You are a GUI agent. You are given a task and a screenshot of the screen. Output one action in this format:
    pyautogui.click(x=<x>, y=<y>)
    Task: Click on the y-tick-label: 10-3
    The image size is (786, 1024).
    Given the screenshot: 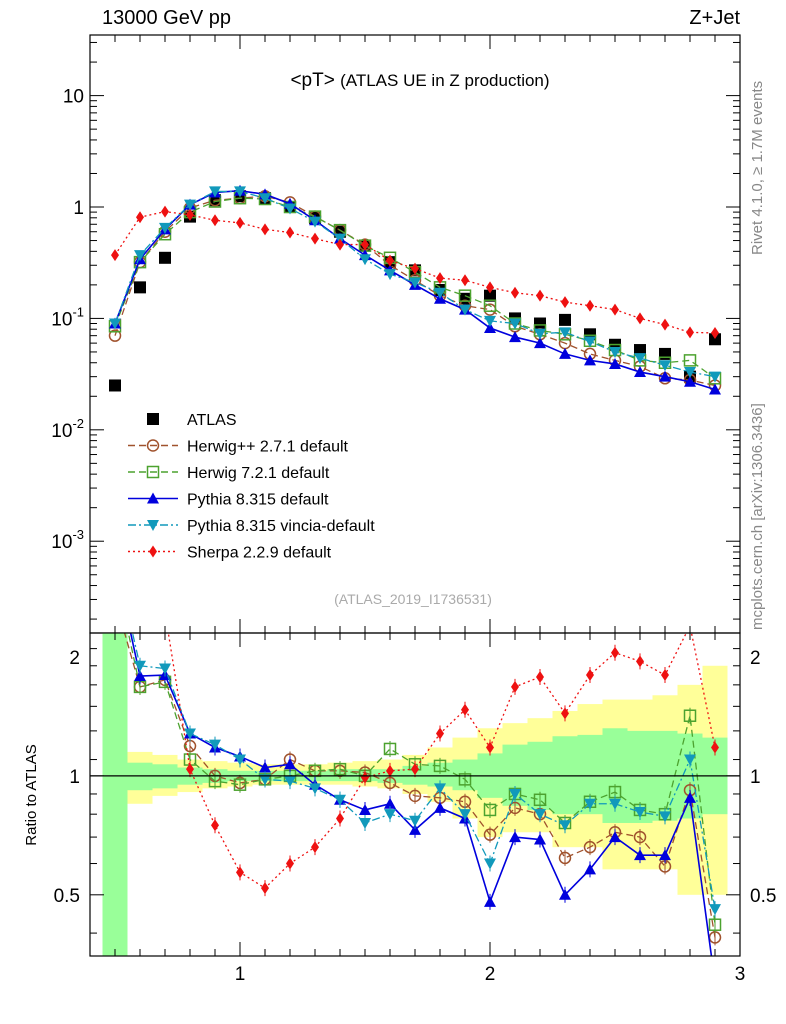 What is the action you would take?
    pyautogui.click(x=67, y=540)
    